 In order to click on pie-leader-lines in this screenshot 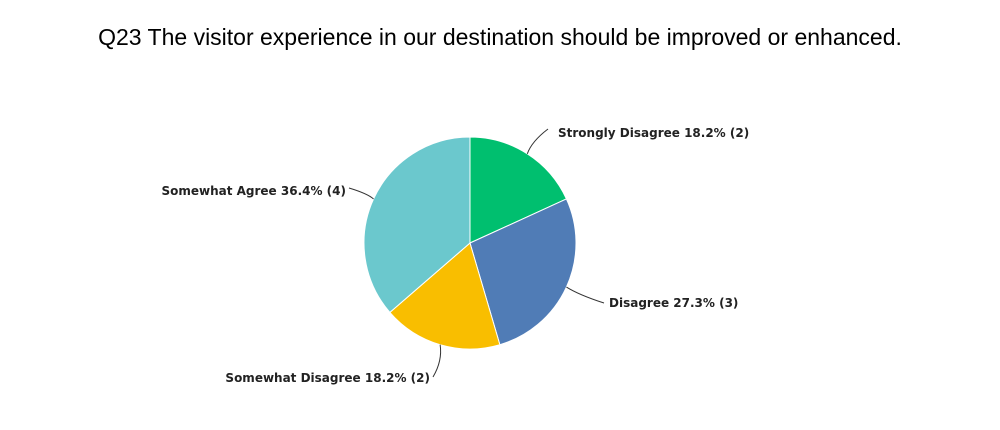, I will do `click(476, 253)`.